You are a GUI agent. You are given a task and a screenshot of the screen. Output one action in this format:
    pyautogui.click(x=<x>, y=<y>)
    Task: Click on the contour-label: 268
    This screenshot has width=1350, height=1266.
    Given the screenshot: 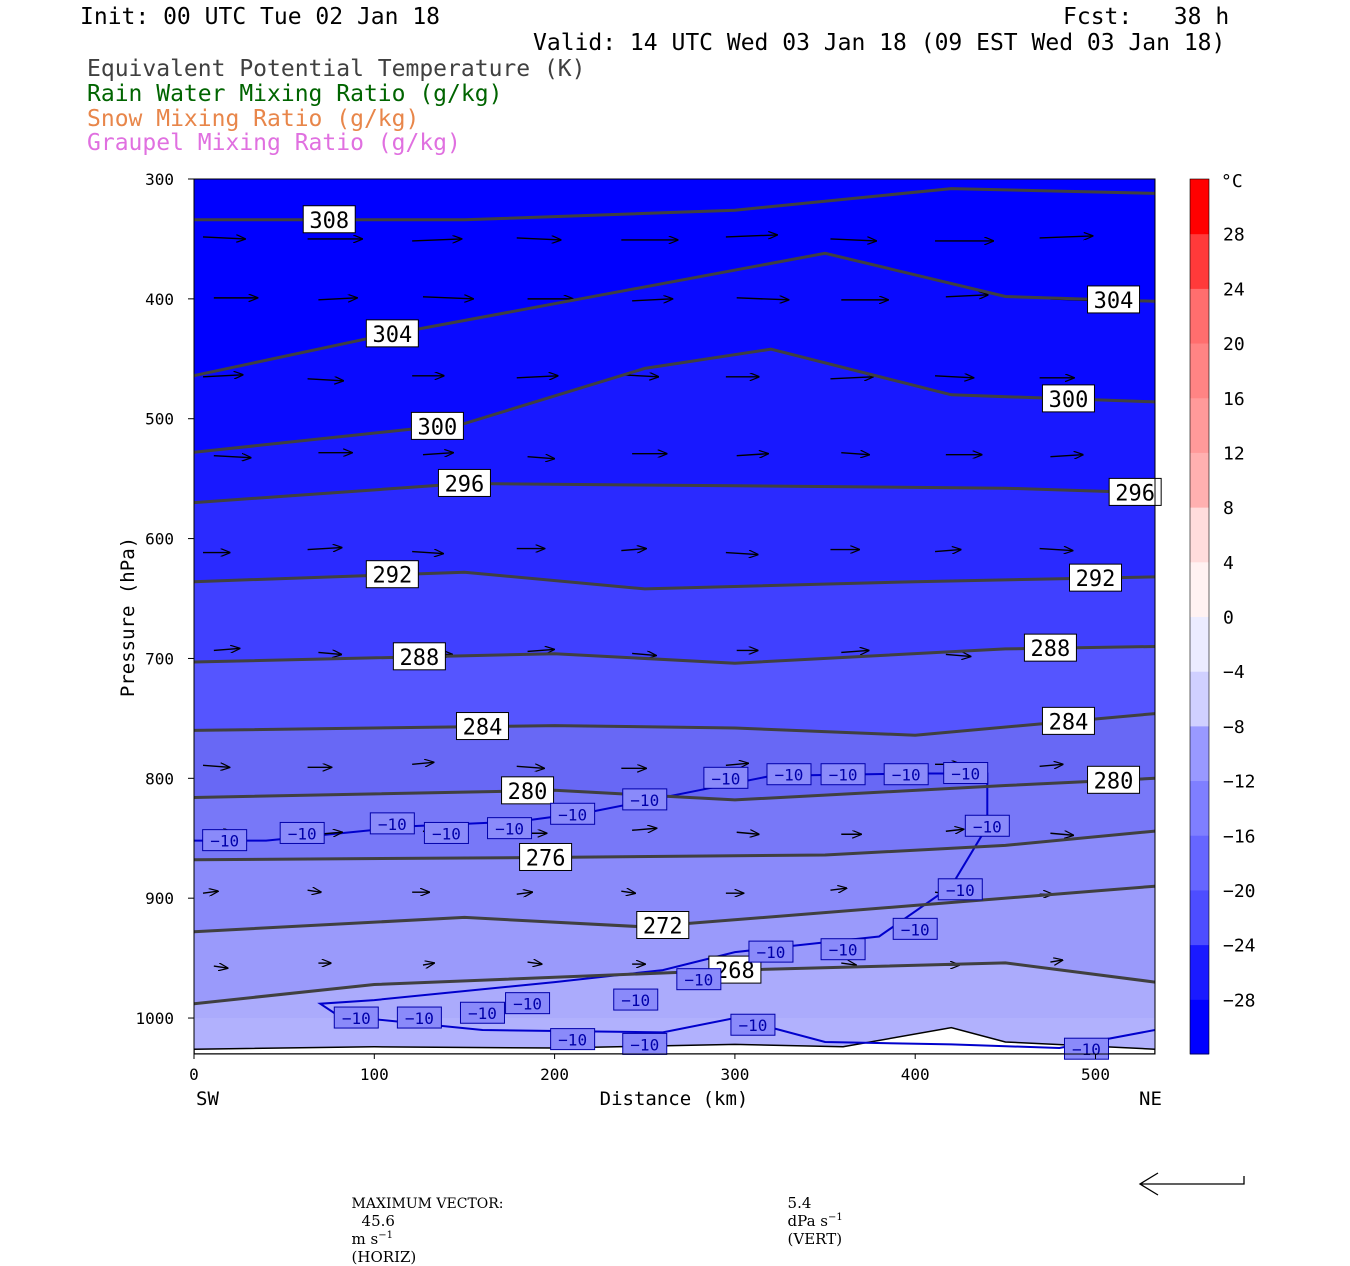 What is the action you would take?
    pyautogui.click(x=735, y=971)
    